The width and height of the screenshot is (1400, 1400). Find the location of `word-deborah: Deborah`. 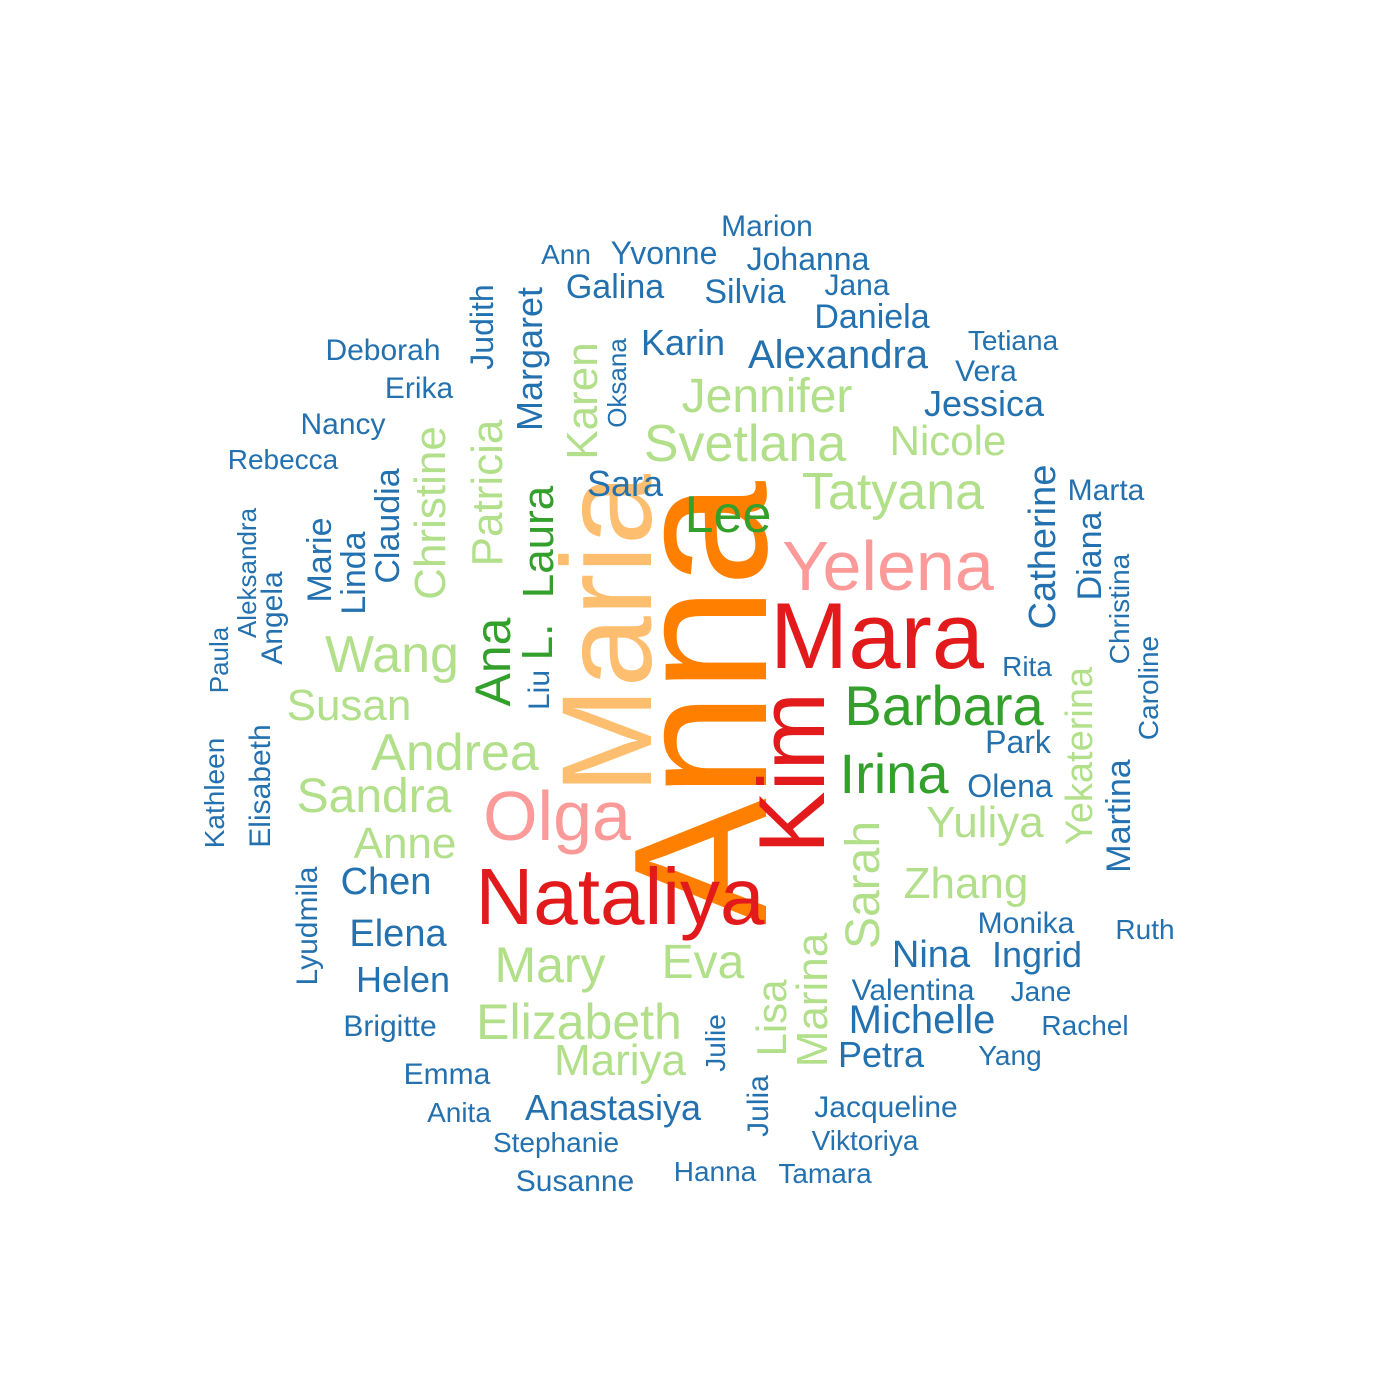

word-deborah: Deborah is located at coordinates (383, 350).